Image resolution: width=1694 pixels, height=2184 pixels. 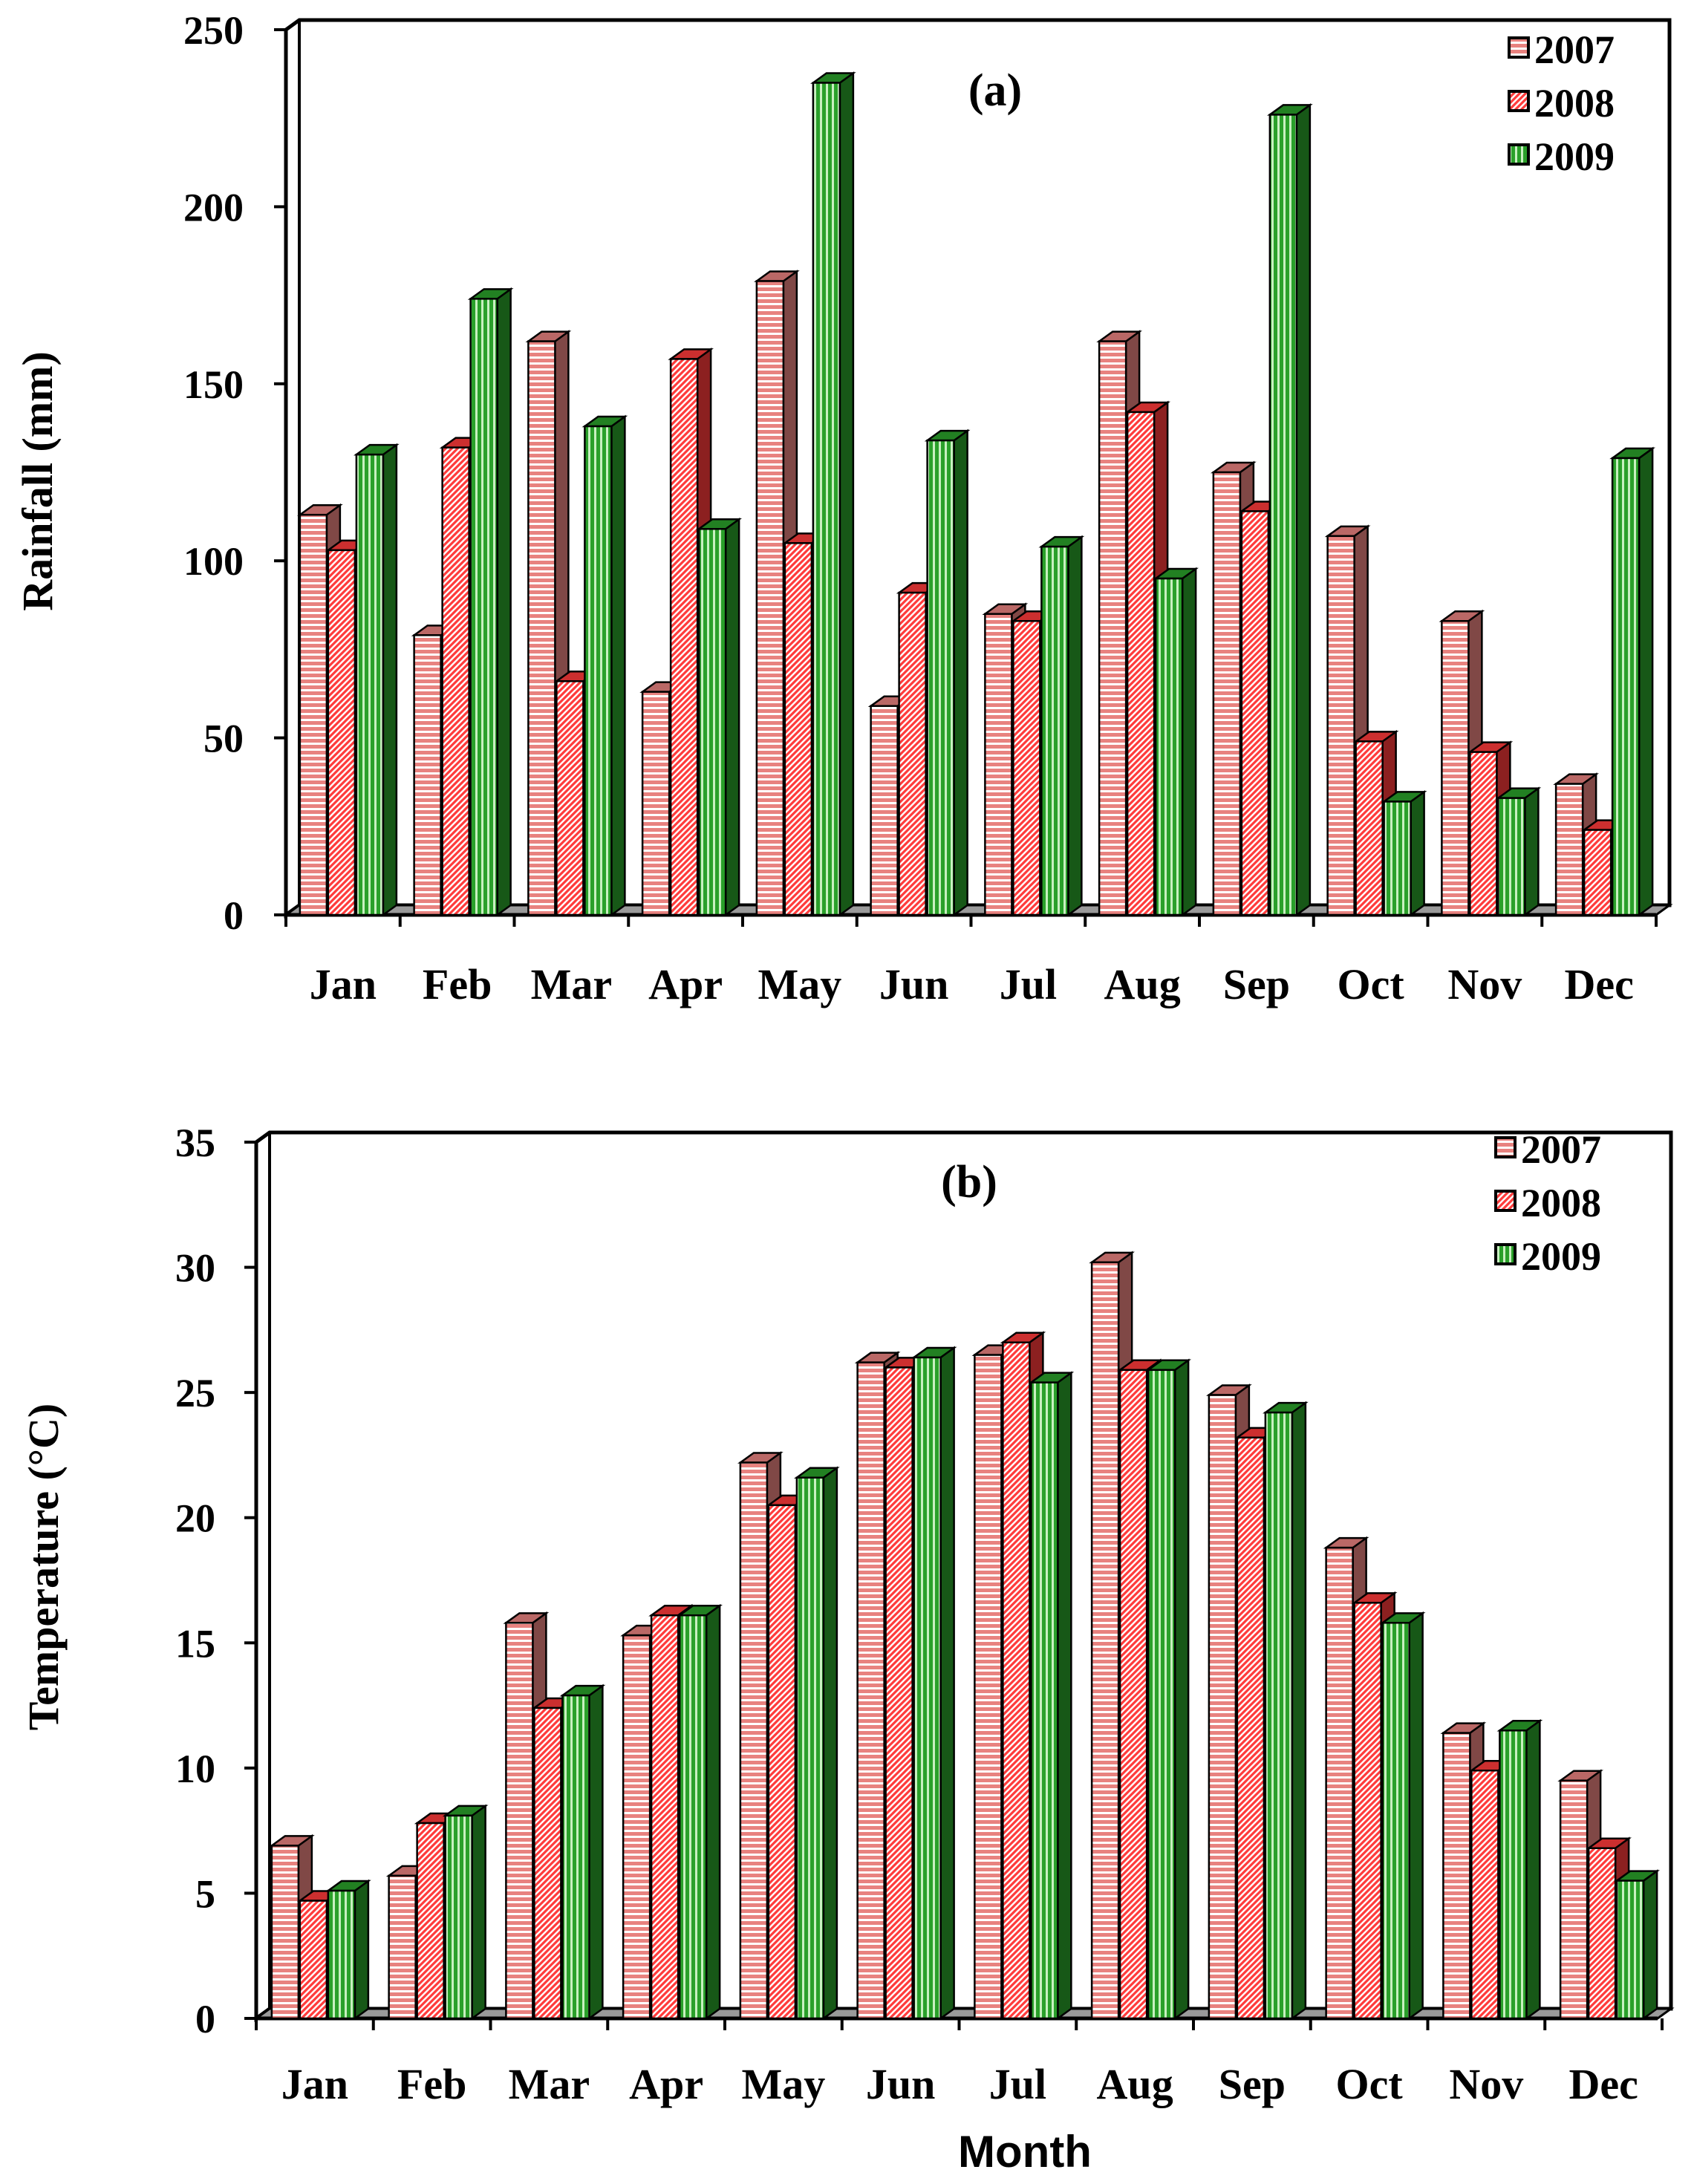 What do you see at coordinates (195, 1581) in the screenshot?
I see `temperature-y-tick-labels: 0 5 10 15 20 25 30 35` at bounding box center [195, 1581].